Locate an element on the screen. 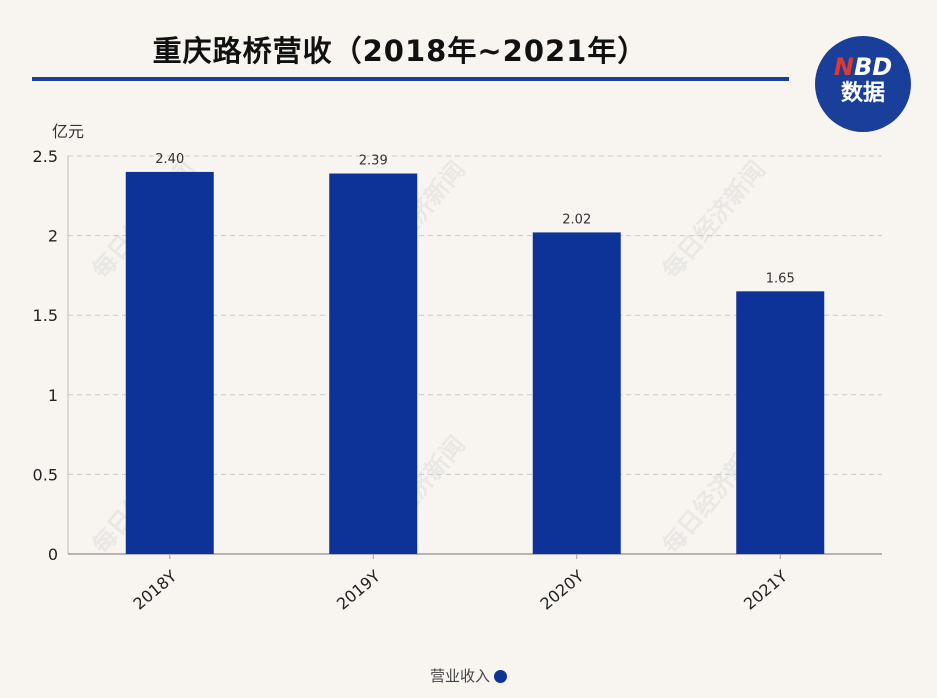 This screenshot has height=698, width=937. y-tick-label: 1.5 is located at coordinates (45, 315).